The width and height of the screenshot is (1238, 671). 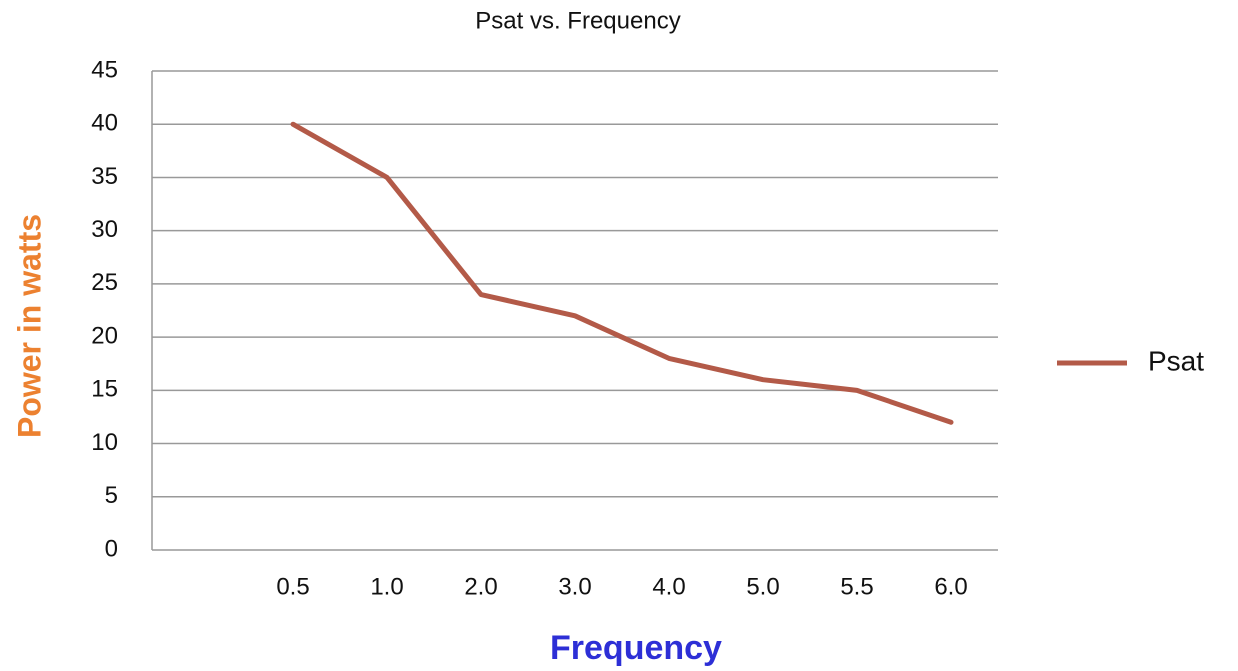 I want to click on x-tick-label: 5.0, so click(x=762, y=586).